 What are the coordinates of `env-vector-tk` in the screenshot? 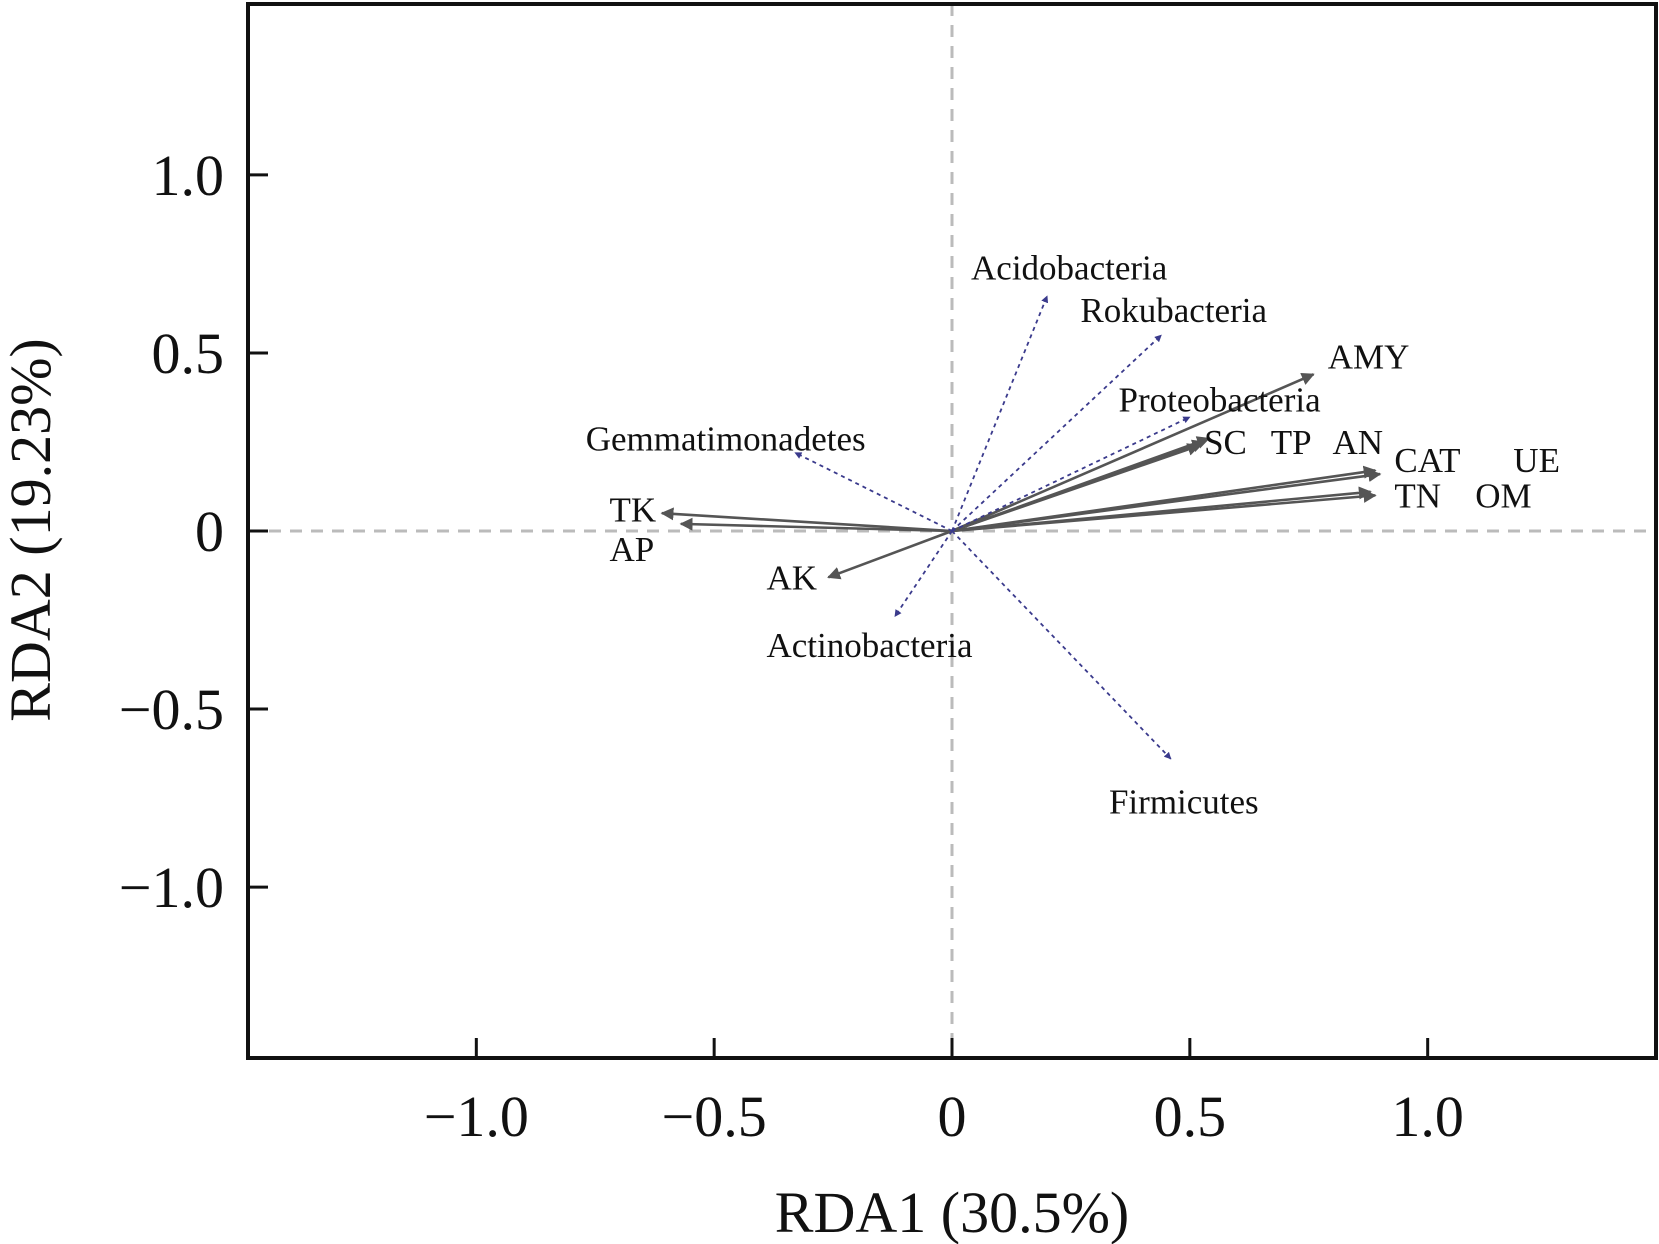 It's located at (806, 520).